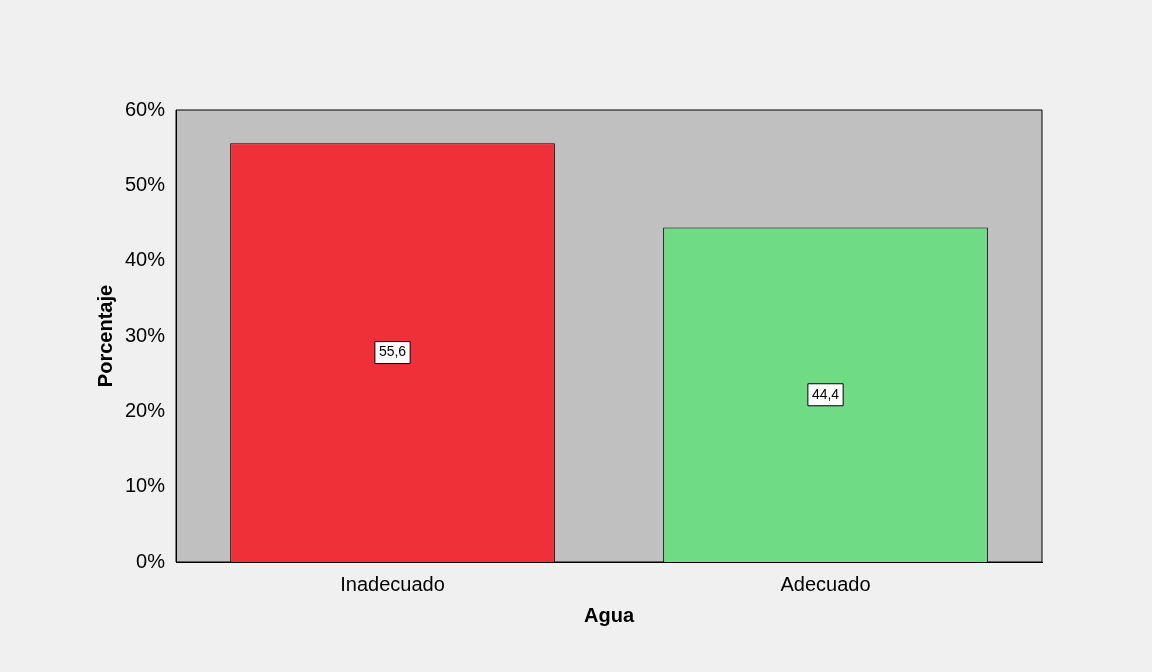 The height and width of the screenshot is (672, 1152). Describe the element at coordinates (145, 334) in the screenshot. I see `y-tick-label: 30%` at that location.